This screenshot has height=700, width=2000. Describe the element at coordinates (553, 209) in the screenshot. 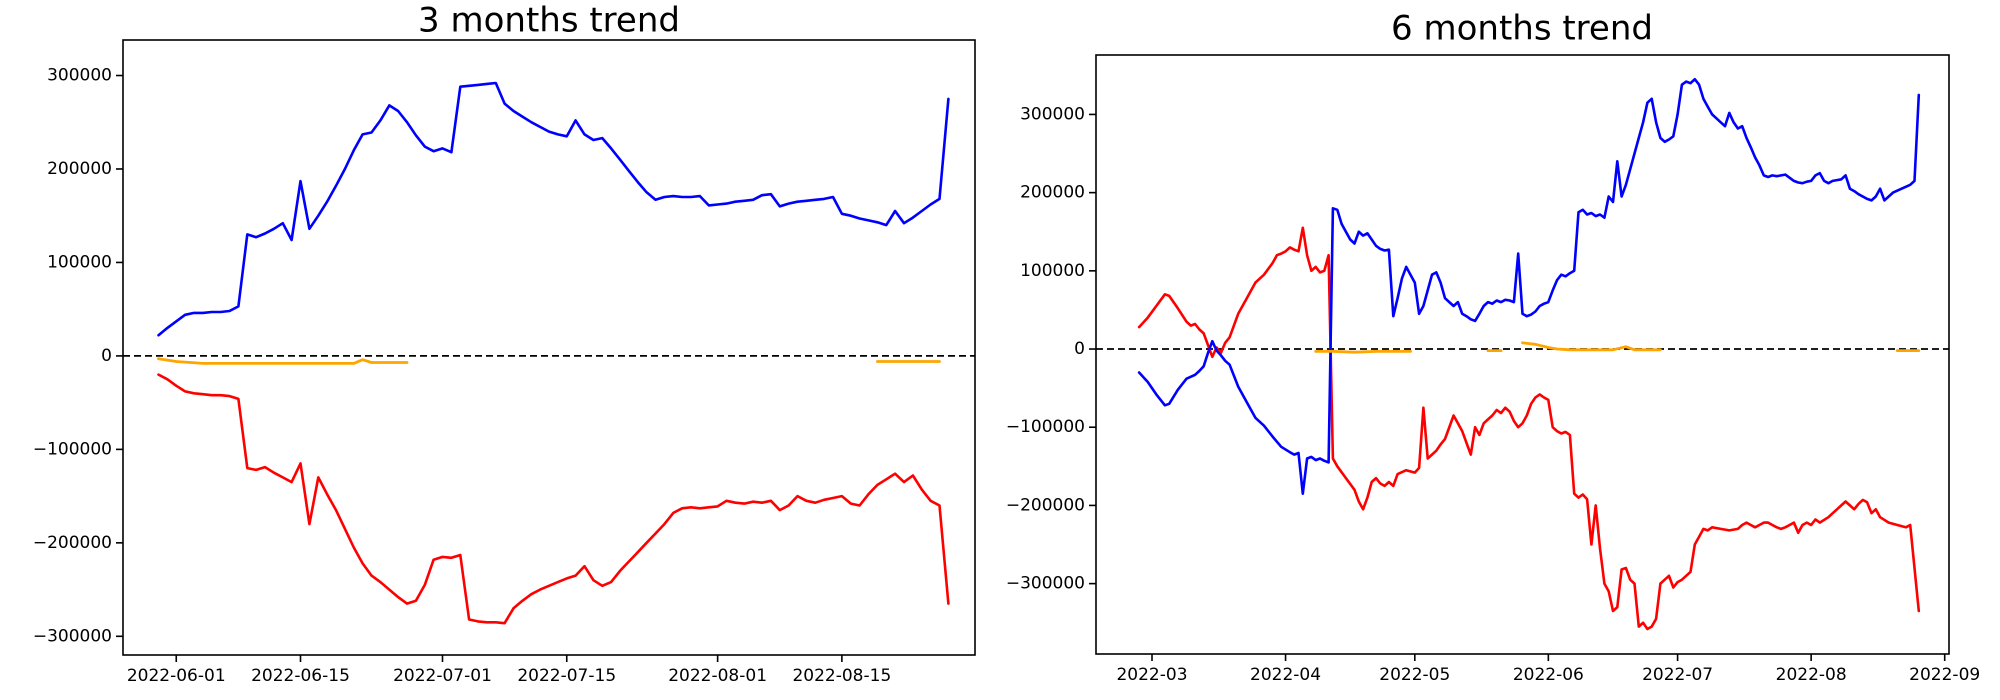

I see `series-blue-line` at that location.